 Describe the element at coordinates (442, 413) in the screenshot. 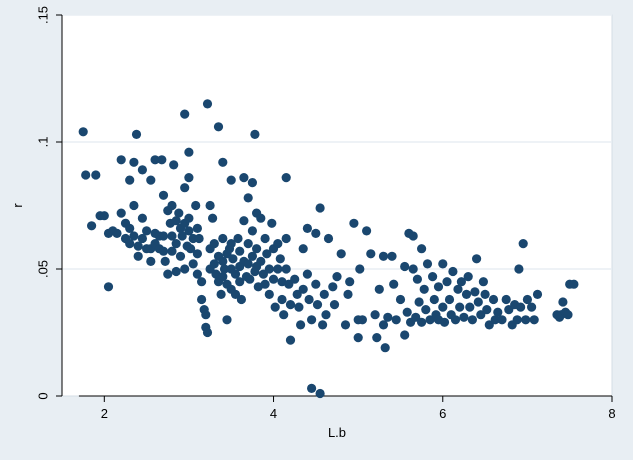

I see `x-tick-label: 6` at that location.